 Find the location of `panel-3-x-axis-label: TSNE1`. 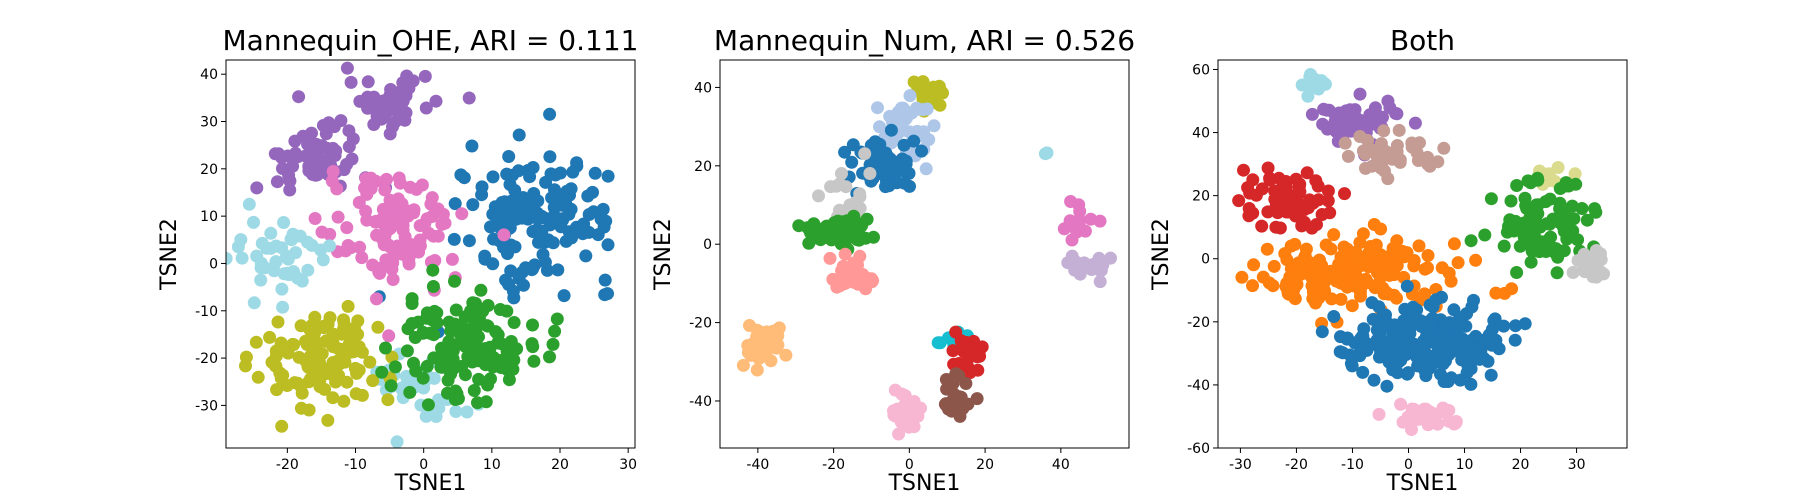

panel-3-x-axis-label: TSNE1 is located at coordinates (1422, 483).